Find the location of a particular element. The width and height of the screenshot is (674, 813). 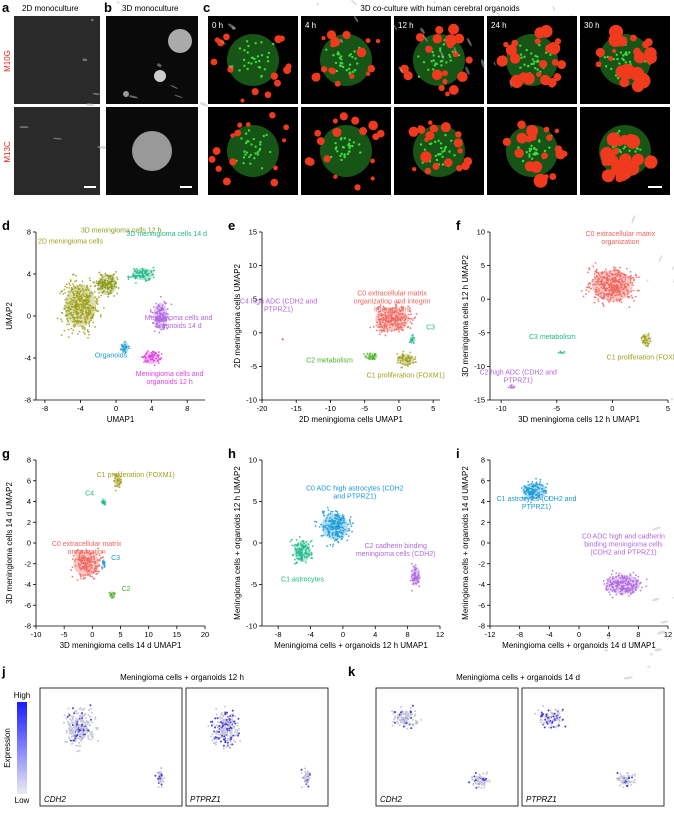

cluster-label: C3 is located at coordinates (115, 558).